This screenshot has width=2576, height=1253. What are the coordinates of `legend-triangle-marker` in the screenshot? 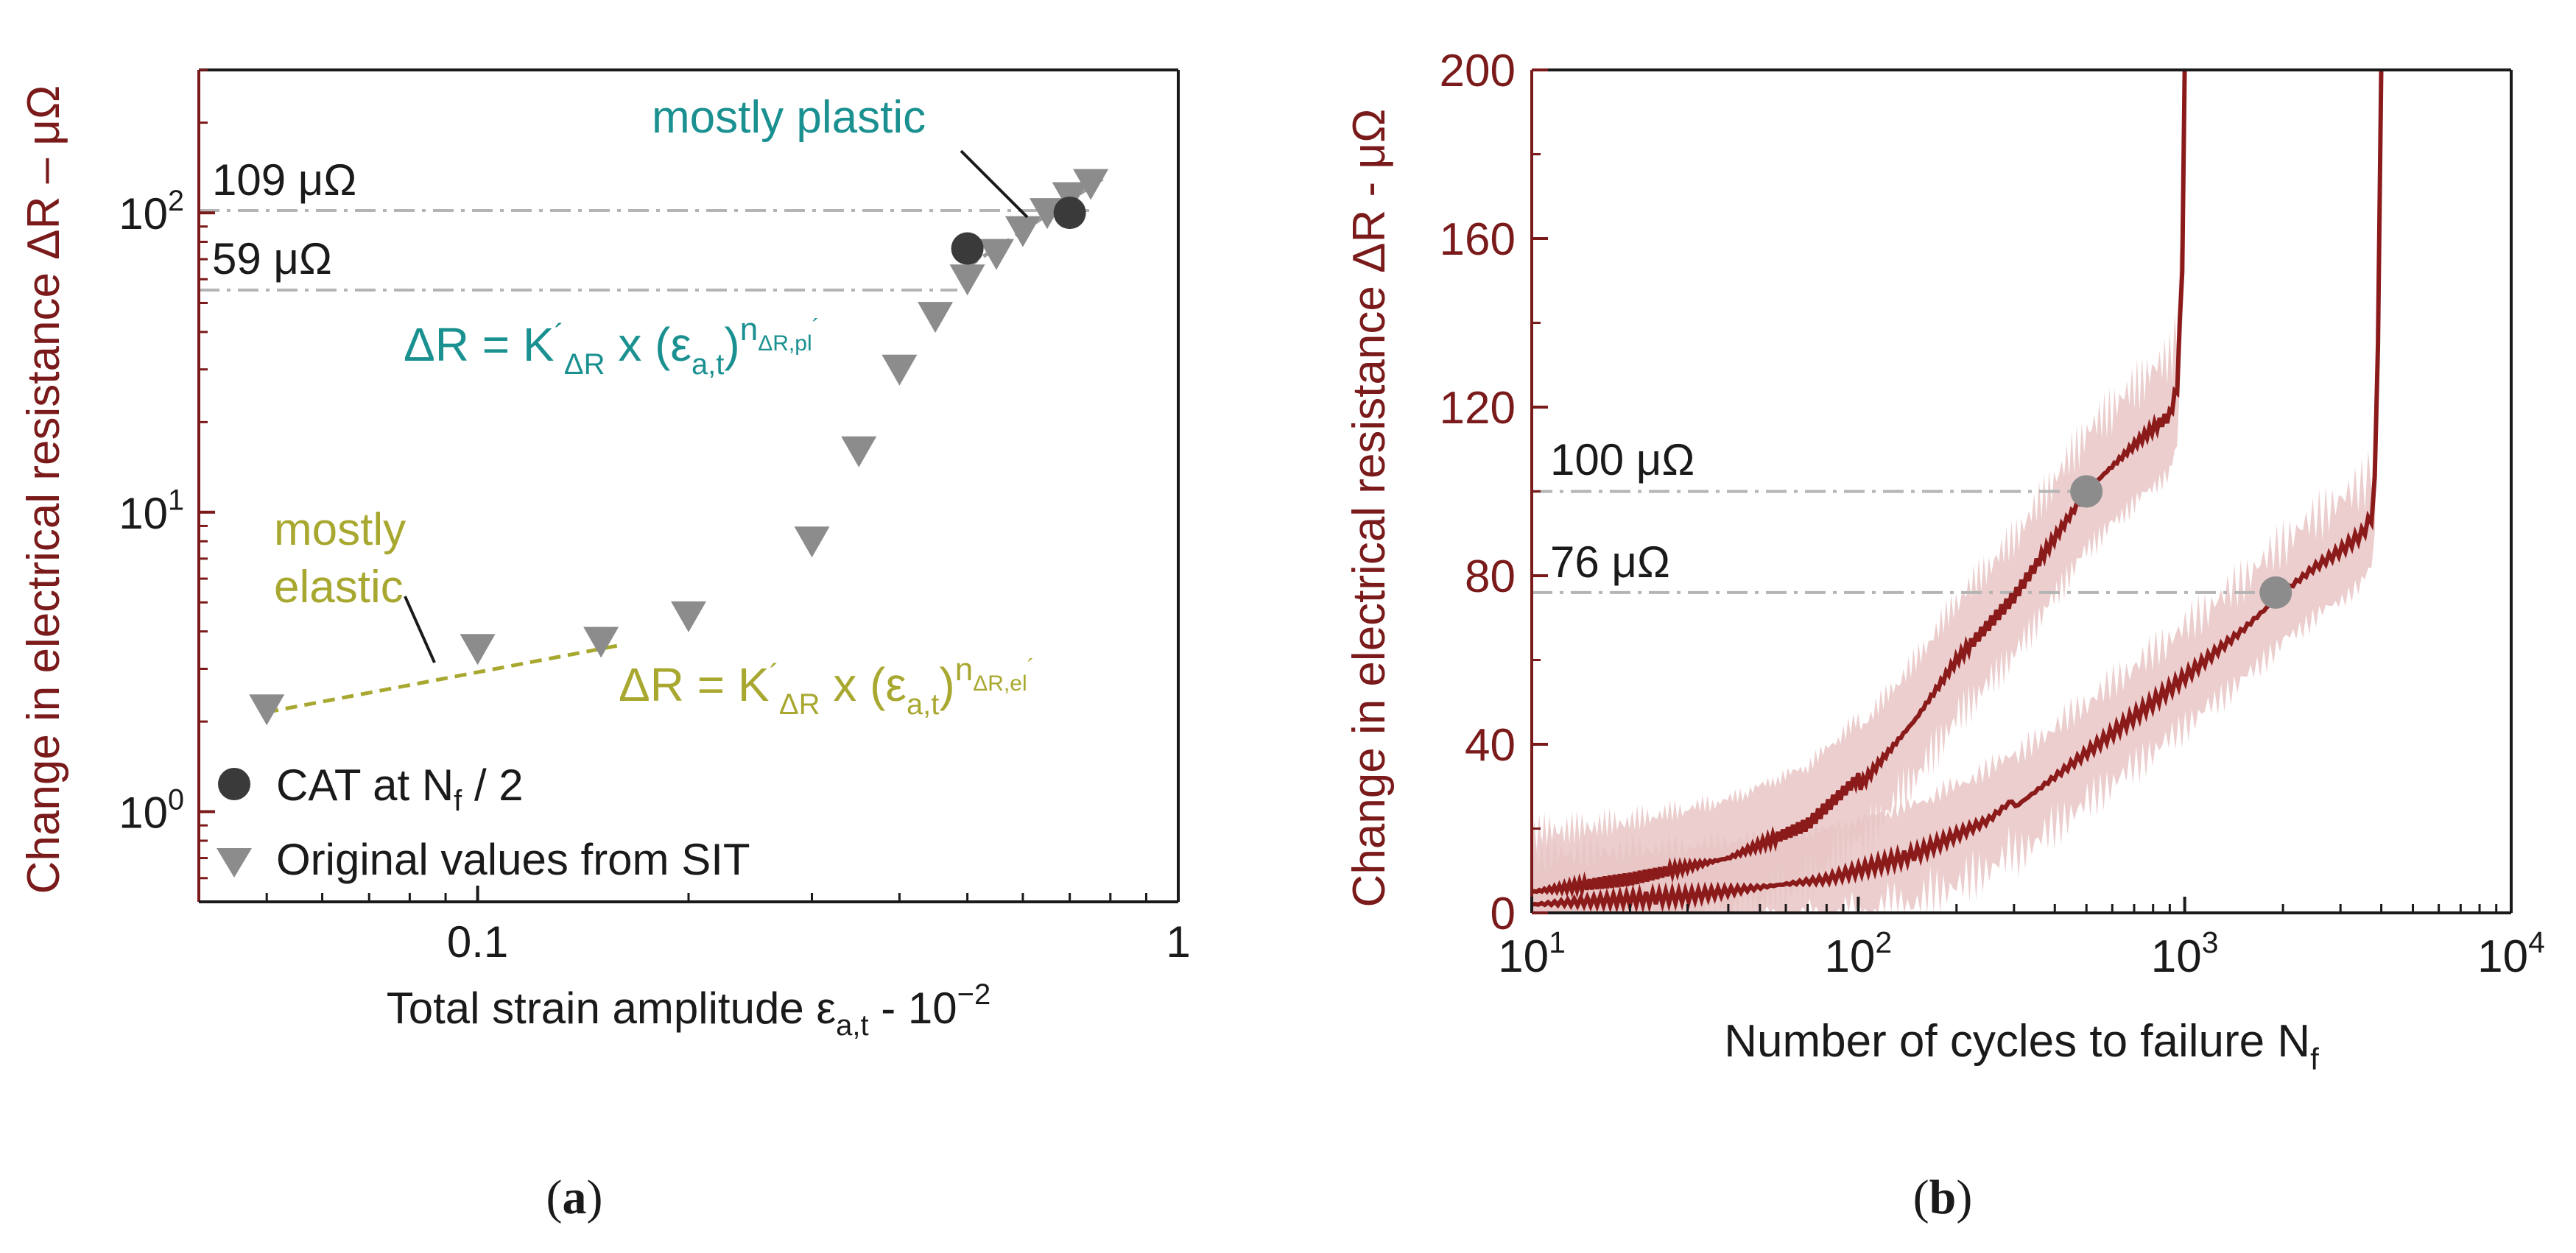 It's located at (234, 863).